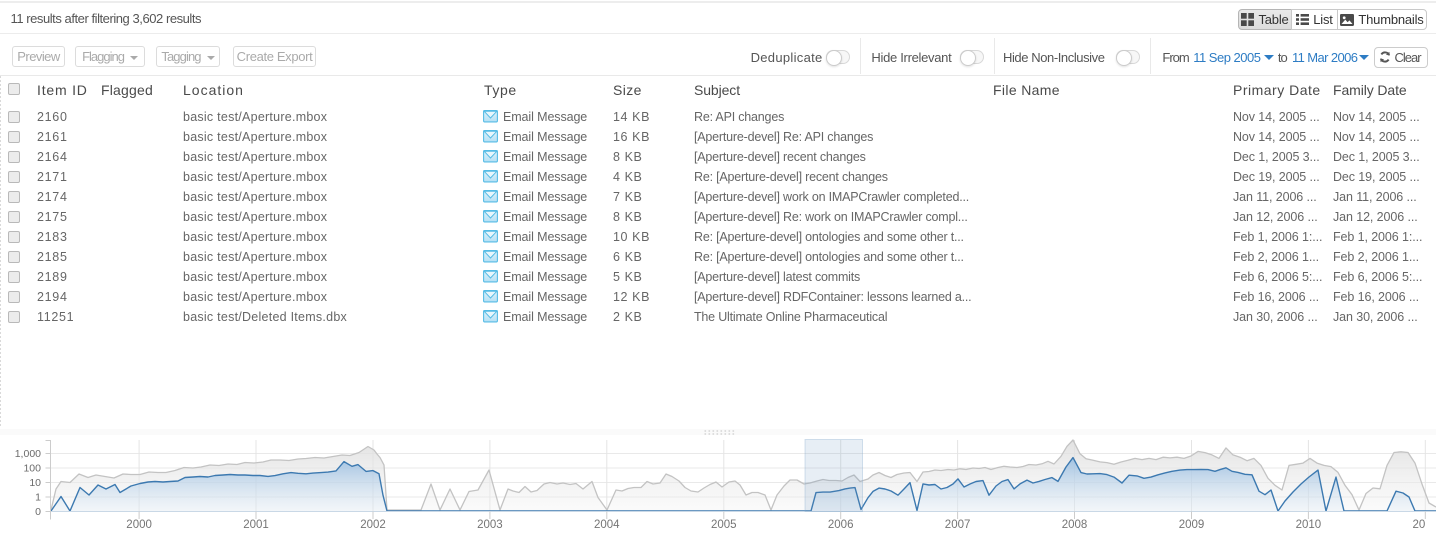 The height and width of the screenshot is (538, 1436). Describe the element at coordinates (1192, 525) in the screenshot. I see `svg-text: 2009` at that location.